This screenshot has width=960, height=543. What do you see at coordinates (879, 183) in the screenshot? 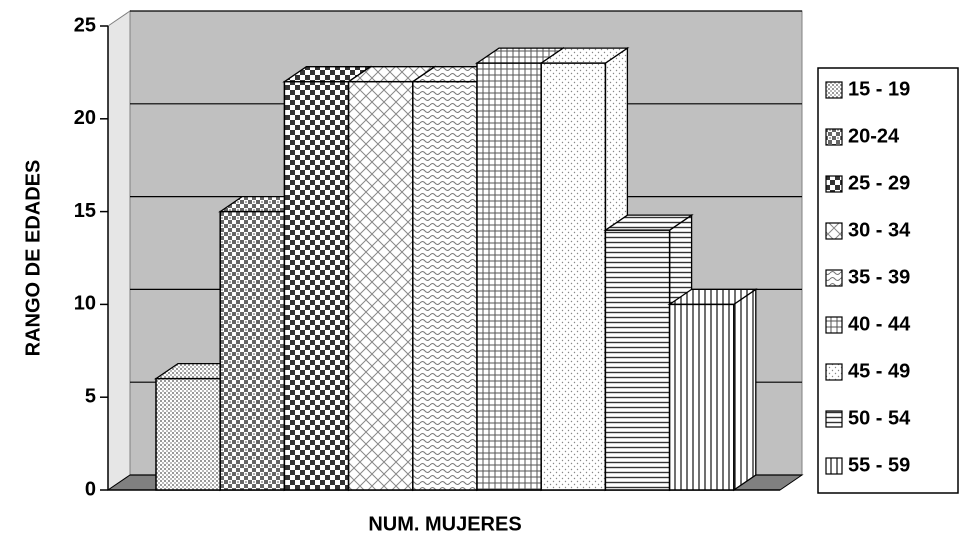
I see `legend-label: 25 - 29` at bounding box center [879, 183].